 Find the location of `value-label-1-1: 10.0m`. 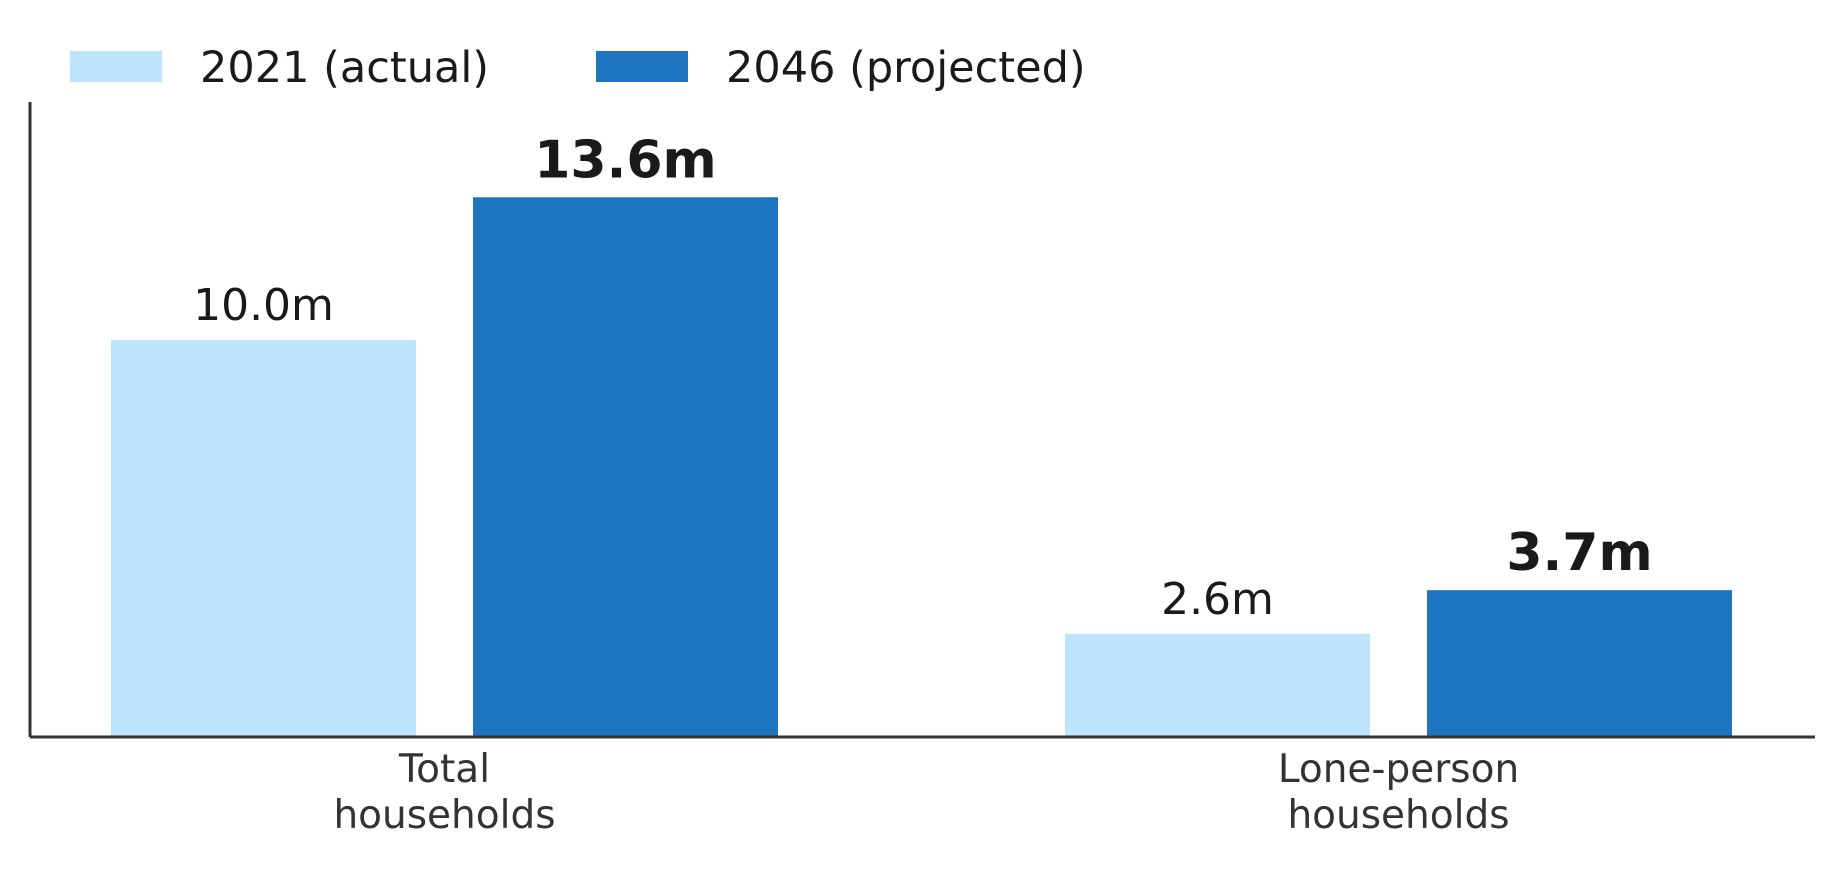

value-label-1-1: 10.0m is located at coordinates (263, 305).